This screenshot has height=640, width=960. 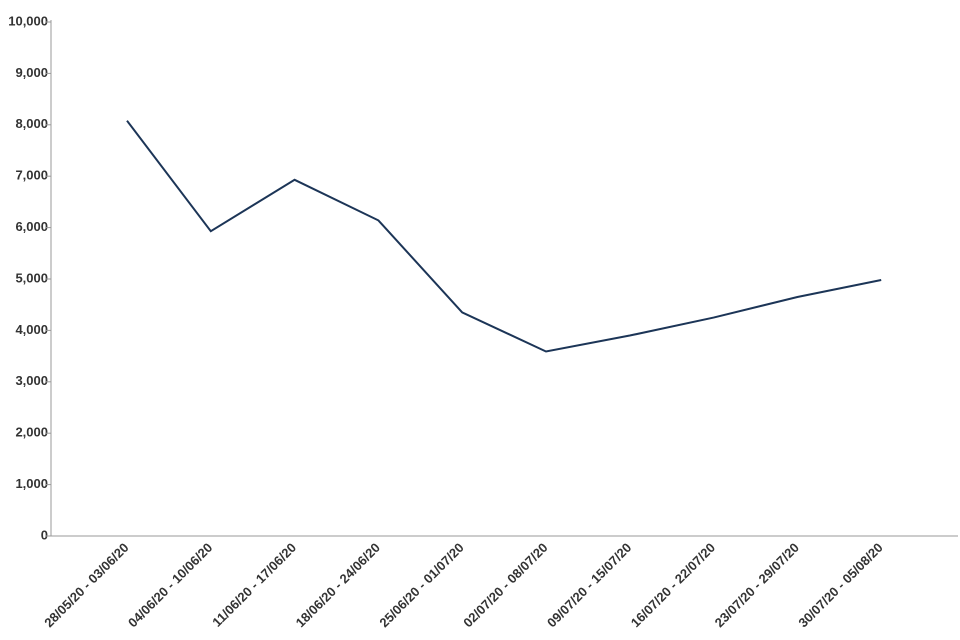 I want to click on x-tick-label: 25/06/20 - 01/07/20, so click(x=421, y=585).